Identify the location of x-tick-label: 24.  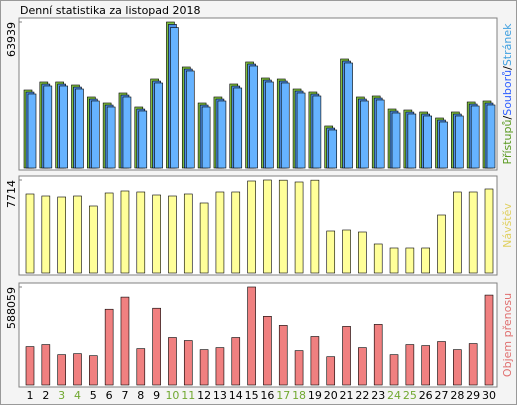
(394, 395).